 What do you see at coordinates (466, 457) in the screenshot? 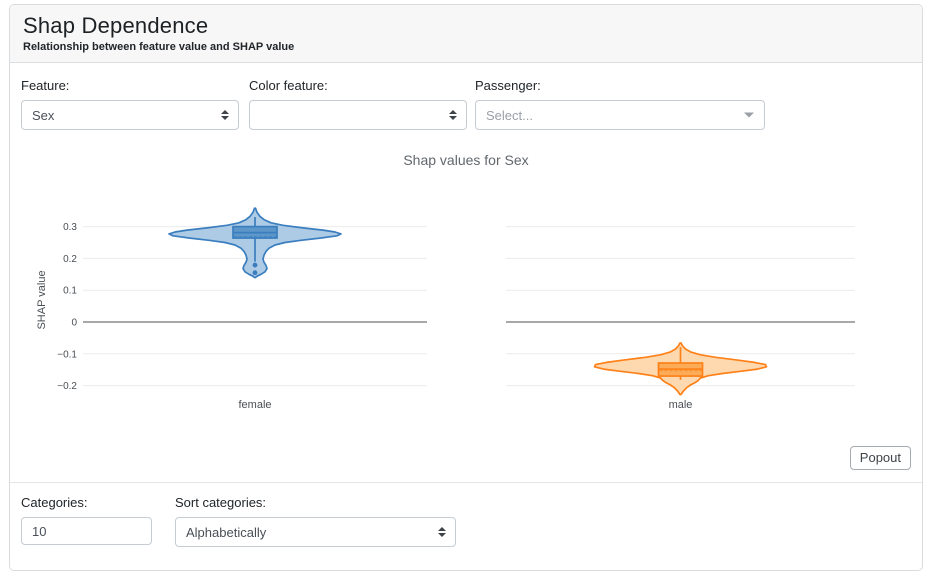
I see `popout-row: Popout` at bounding box center [466, 457].